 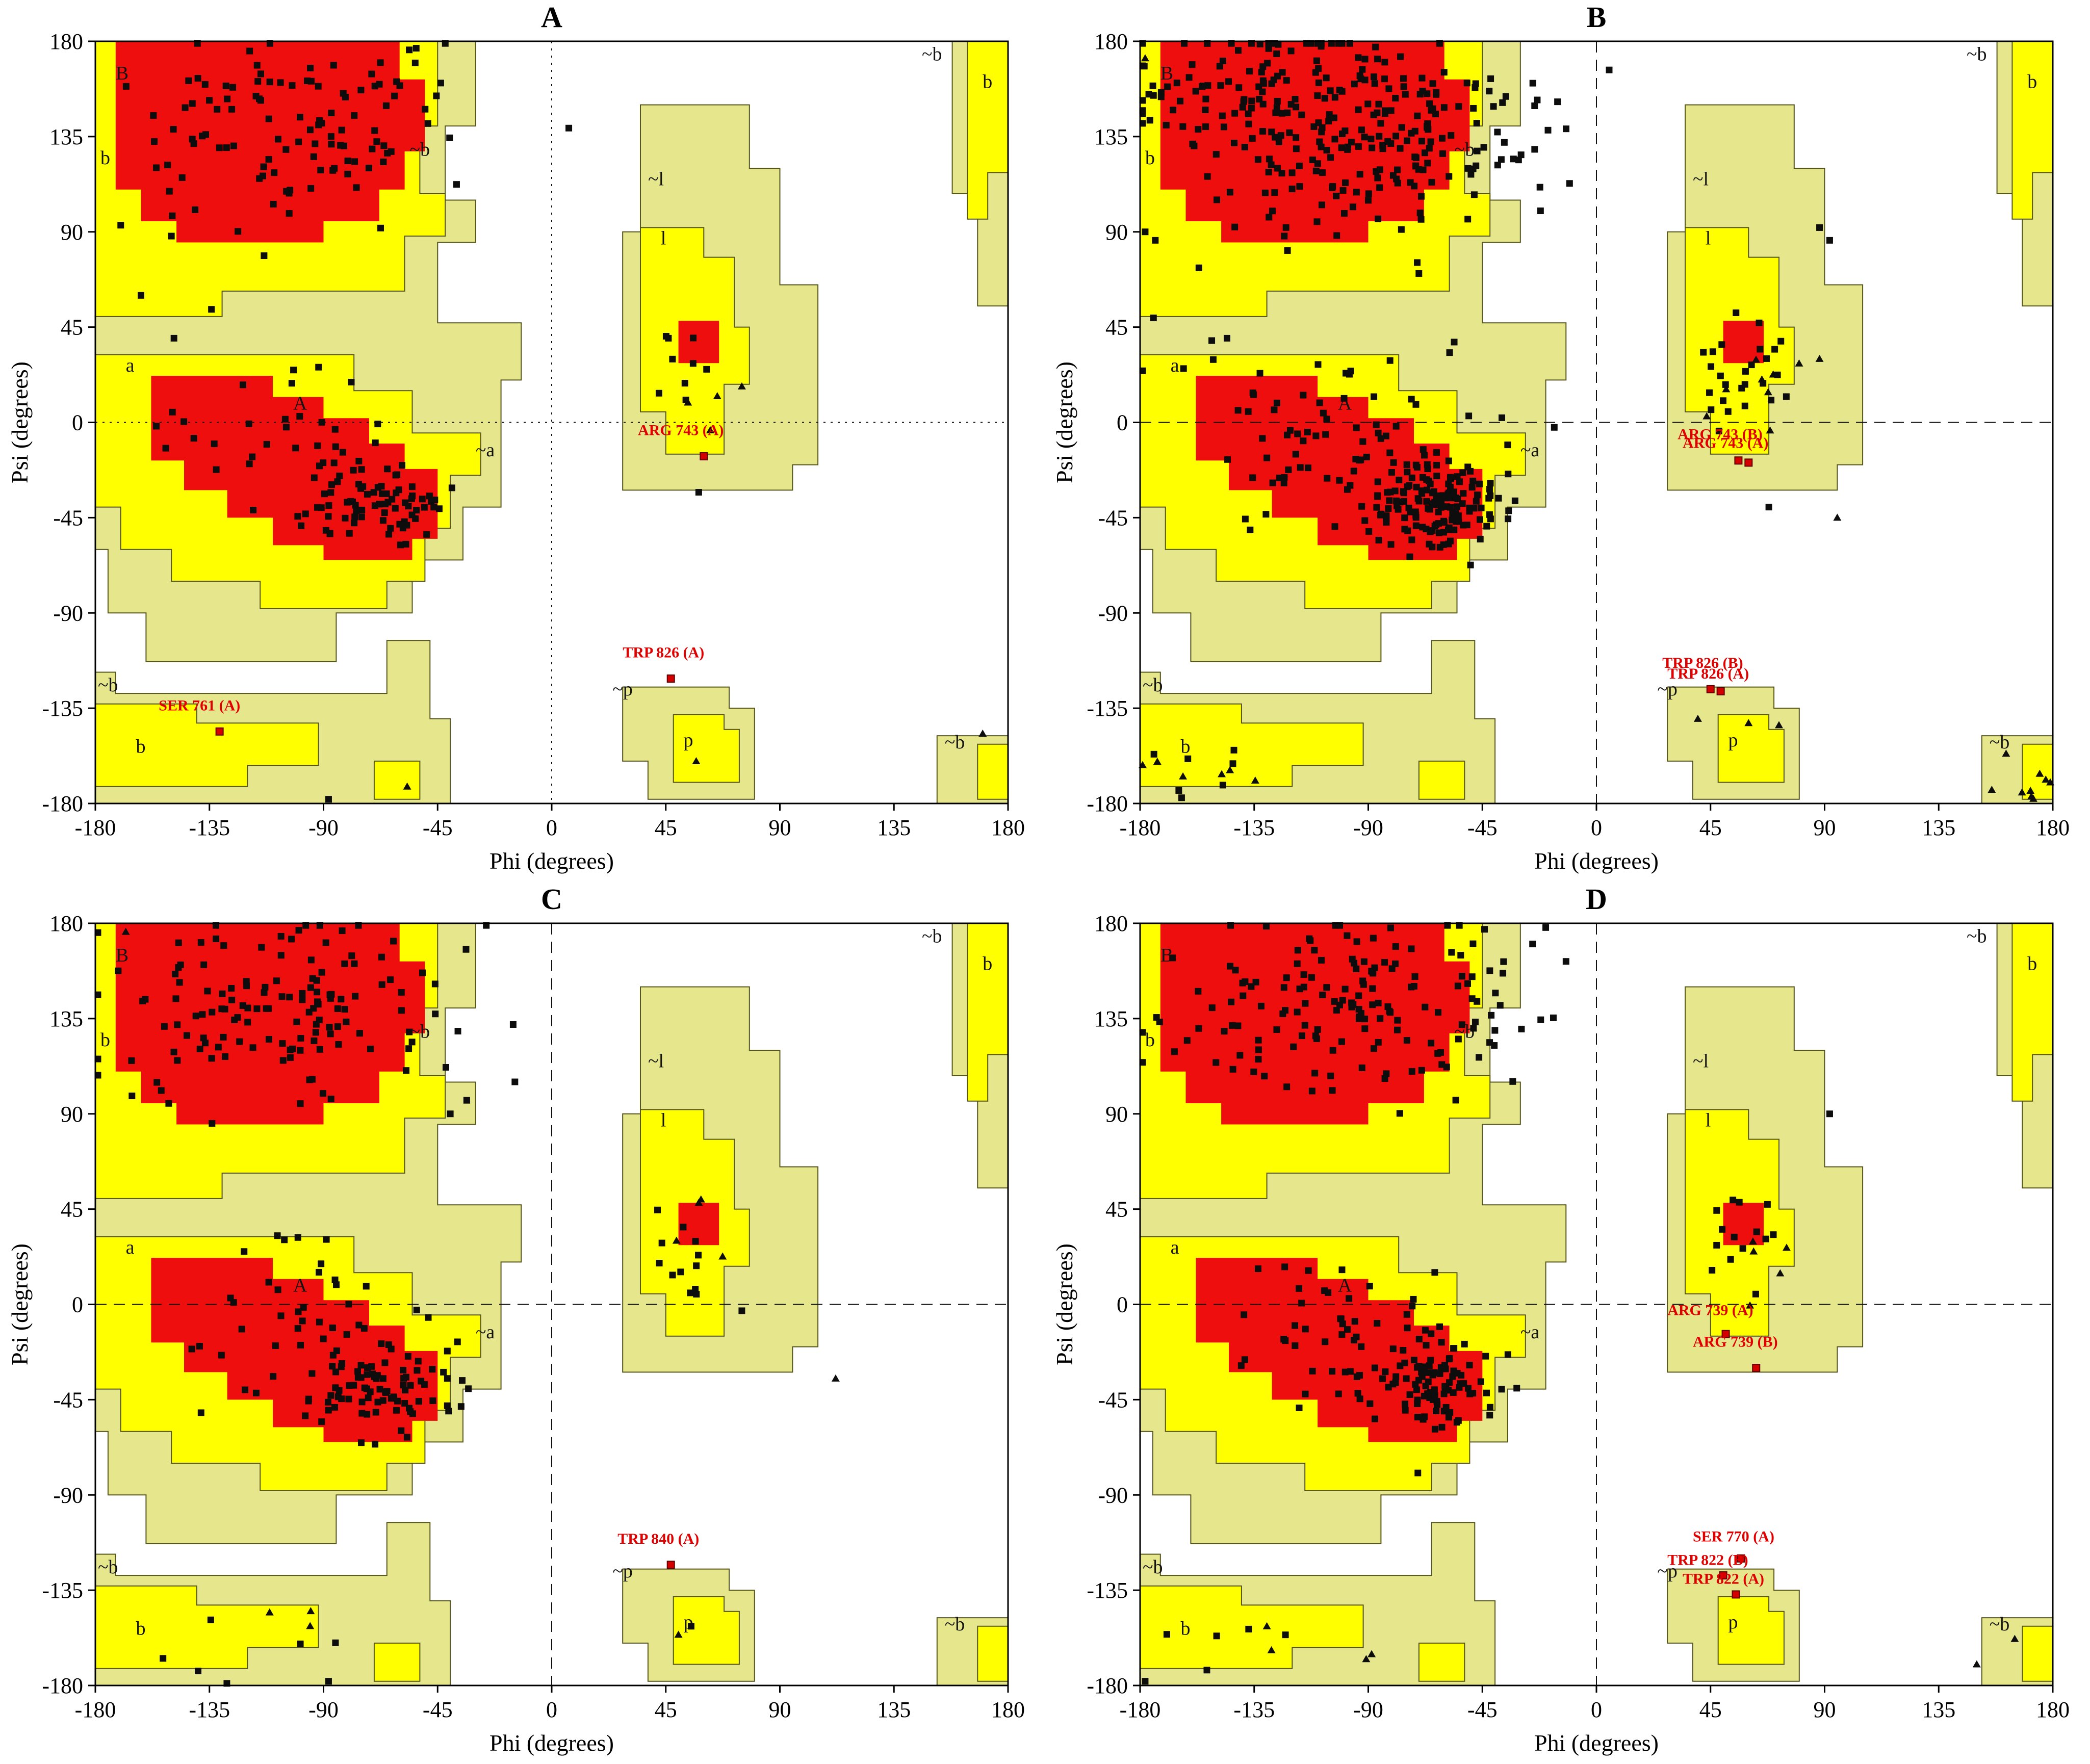 What do you see at coordinates (1701, 179) in the screenshot?
I see `region-label: ~l` at bounding box center [1701, 179].